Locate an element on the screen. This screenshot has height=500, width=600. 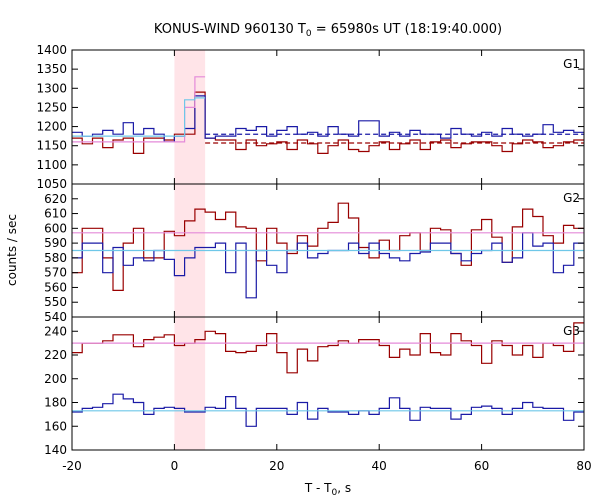
series-g2-blue is located at coordinates (328, 265).